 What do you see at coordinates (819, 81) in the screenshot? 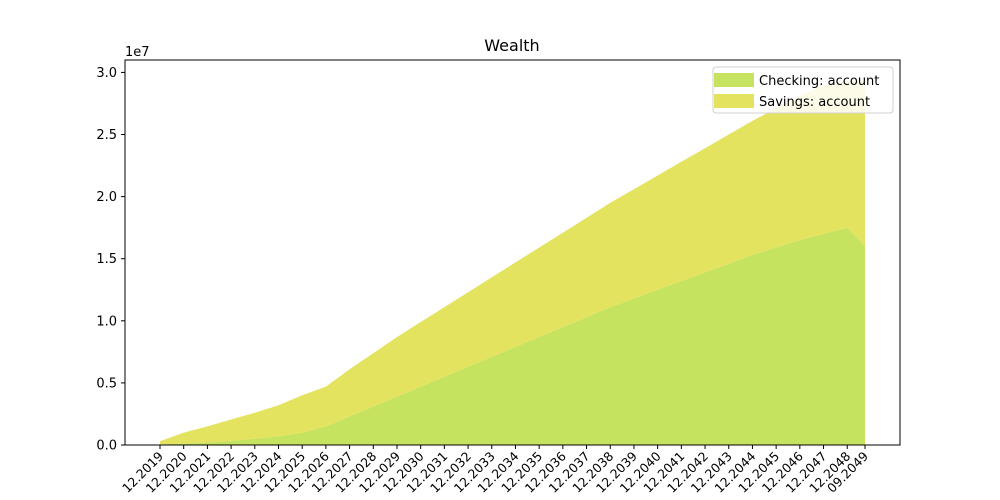
I see `legend-label: Checking: account` at bounding box center [819, 81].